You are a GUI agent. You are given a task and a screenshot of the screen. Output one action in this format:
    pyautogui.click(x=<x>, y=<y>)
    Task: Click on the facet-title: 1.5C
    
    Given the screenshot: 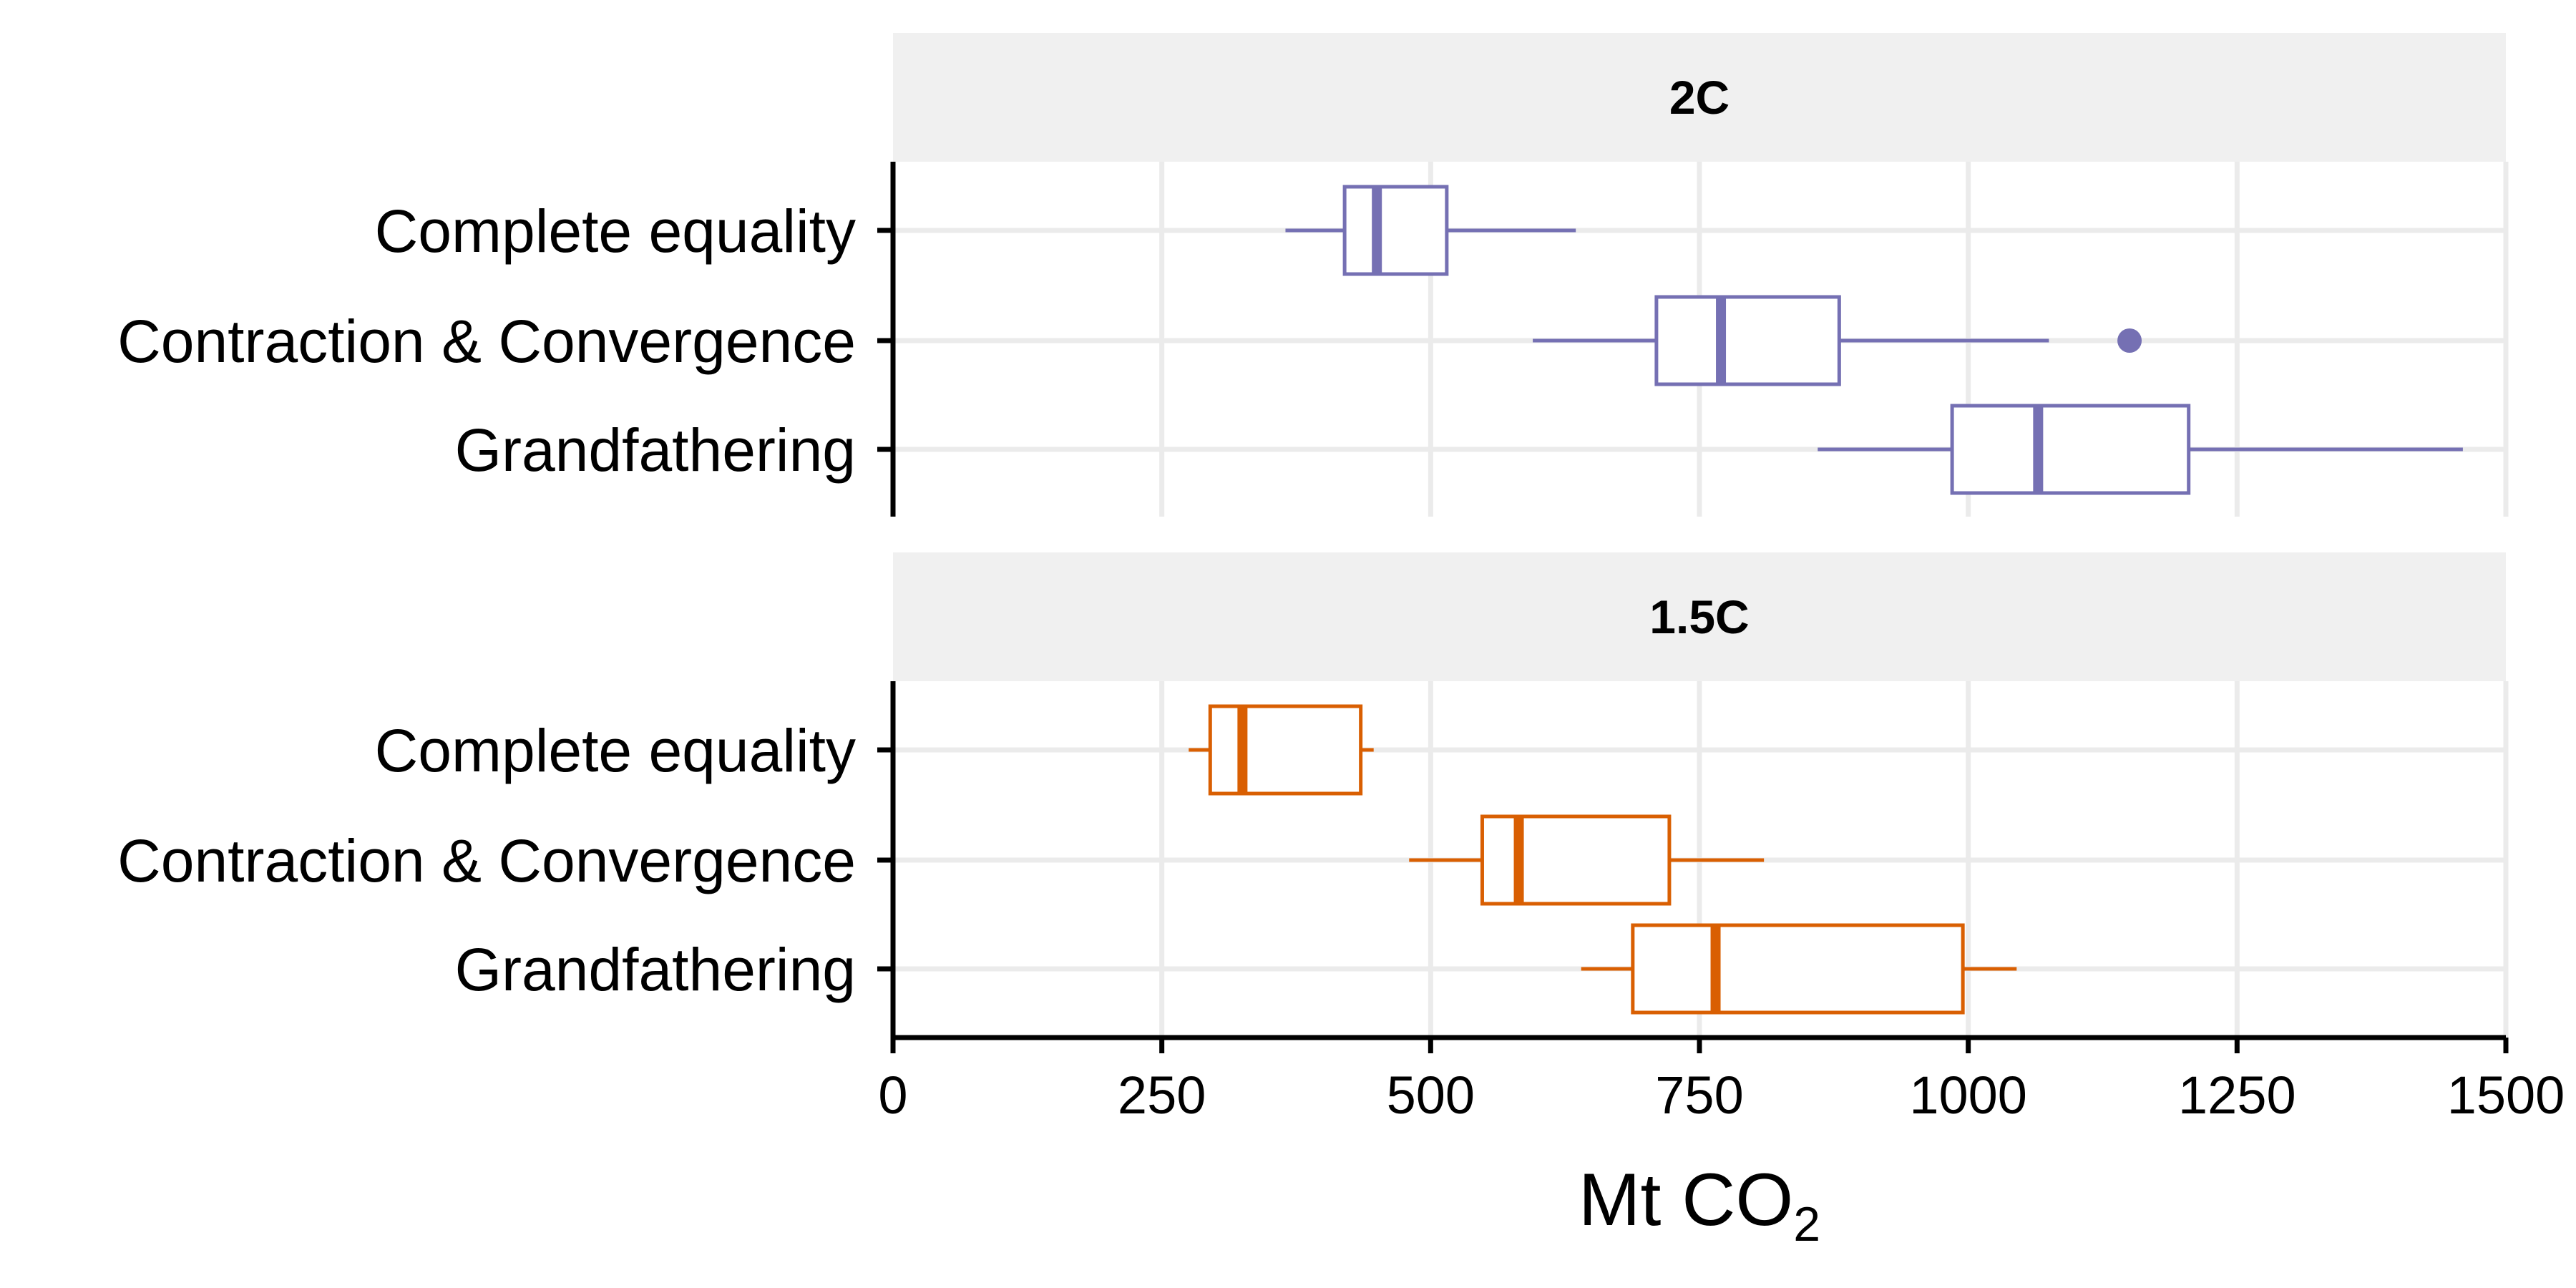 What is the action you would take?
    pyautogui.click(x=1699, y=616)
    